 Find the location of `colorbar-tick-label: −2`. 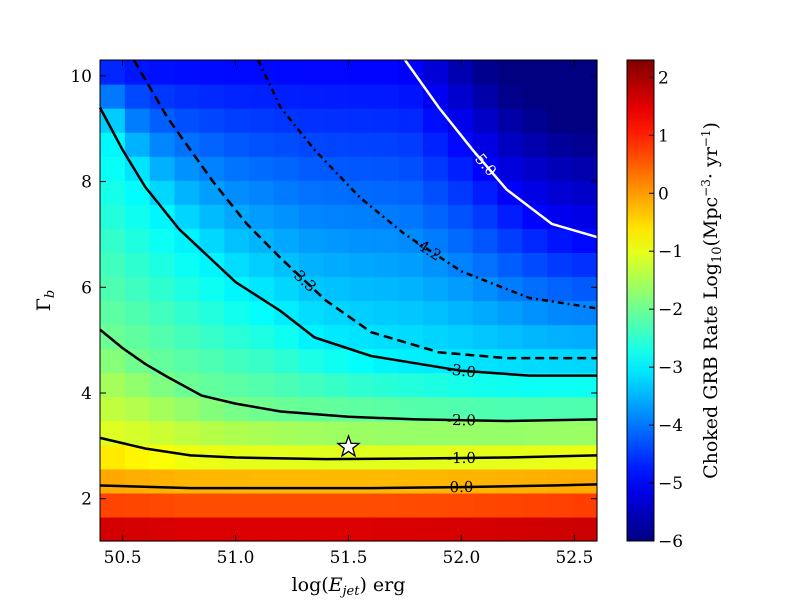

colorbar-tick-label: −2 is located at coordinates (670, 310).